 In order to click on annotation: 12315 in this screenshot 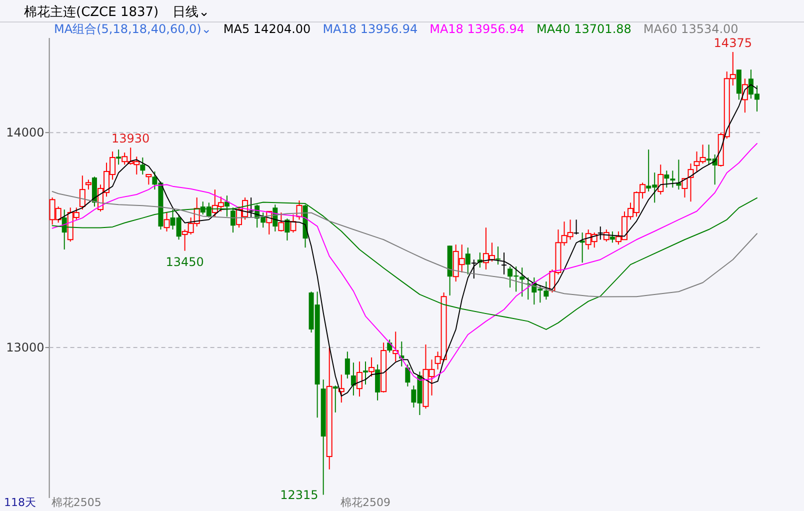, I will do `click(299, 495)`.